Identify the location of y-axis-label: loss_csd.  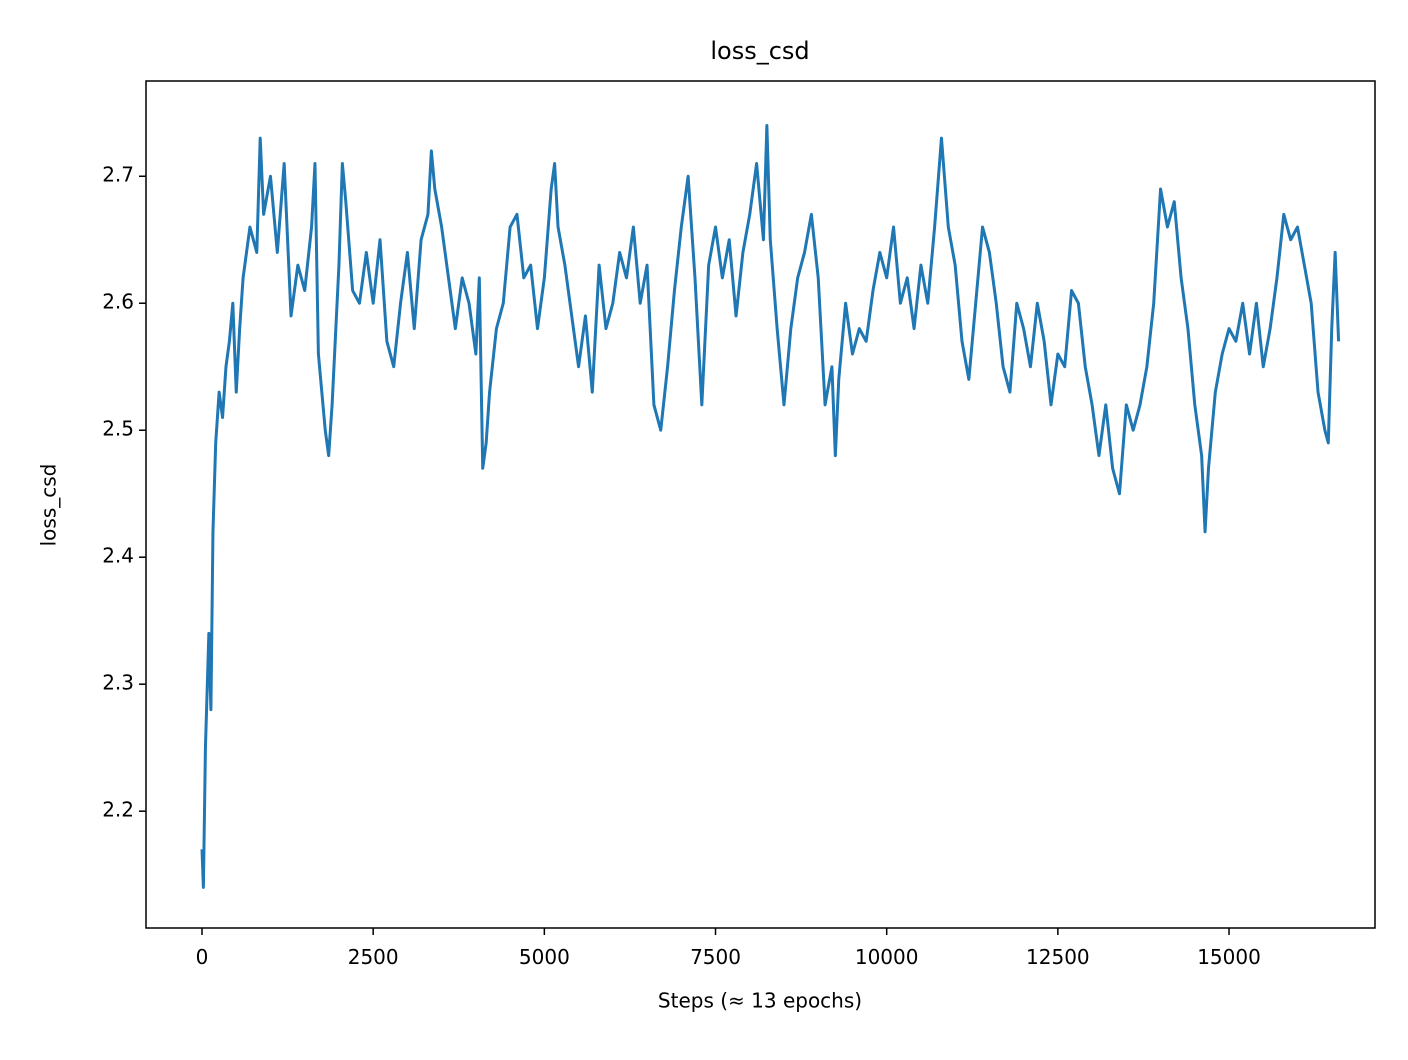
(49, 505).